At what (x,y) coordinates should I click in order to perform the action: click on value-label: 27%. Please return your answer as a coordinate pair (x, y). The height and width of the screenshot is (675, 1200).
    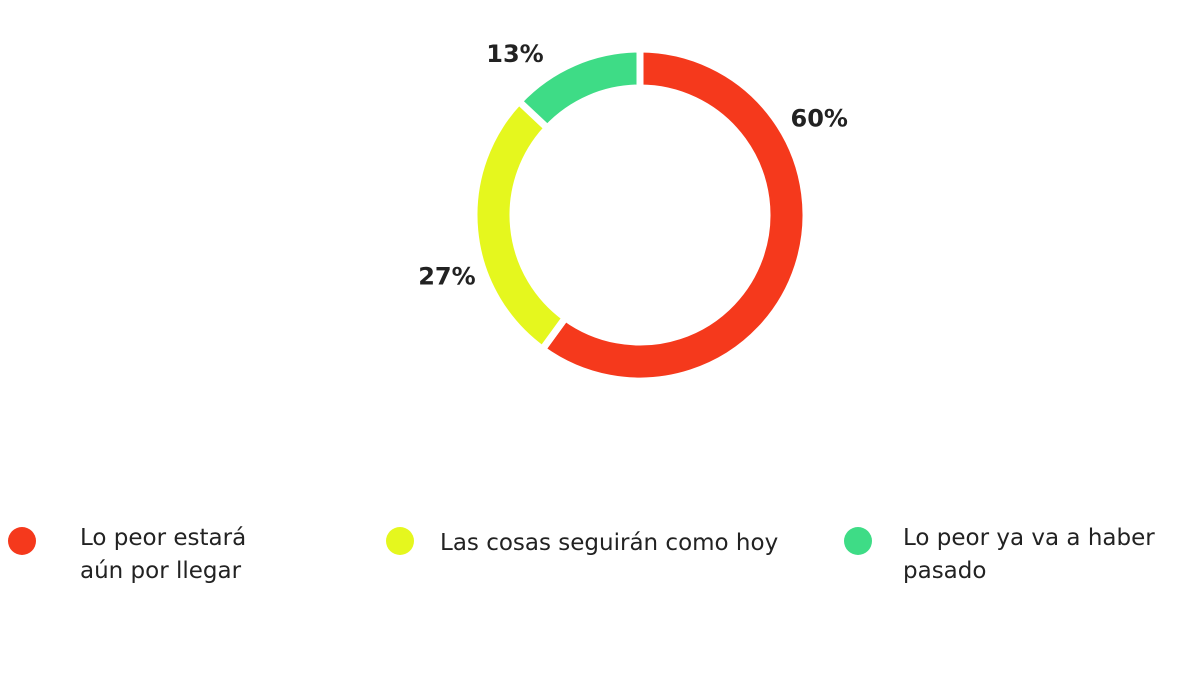
    Looking at the image, I should click on (446, 277).